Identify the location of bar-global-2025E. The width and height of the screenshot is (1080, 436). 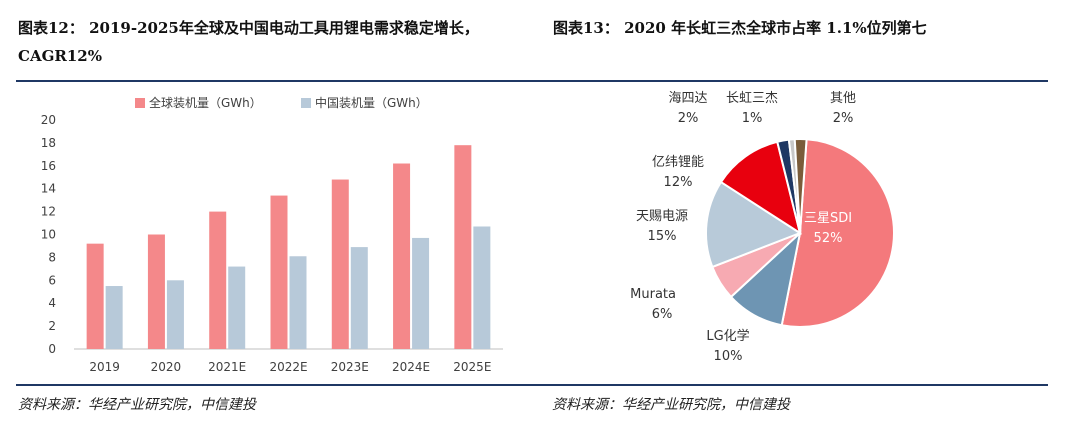
(463, 247).